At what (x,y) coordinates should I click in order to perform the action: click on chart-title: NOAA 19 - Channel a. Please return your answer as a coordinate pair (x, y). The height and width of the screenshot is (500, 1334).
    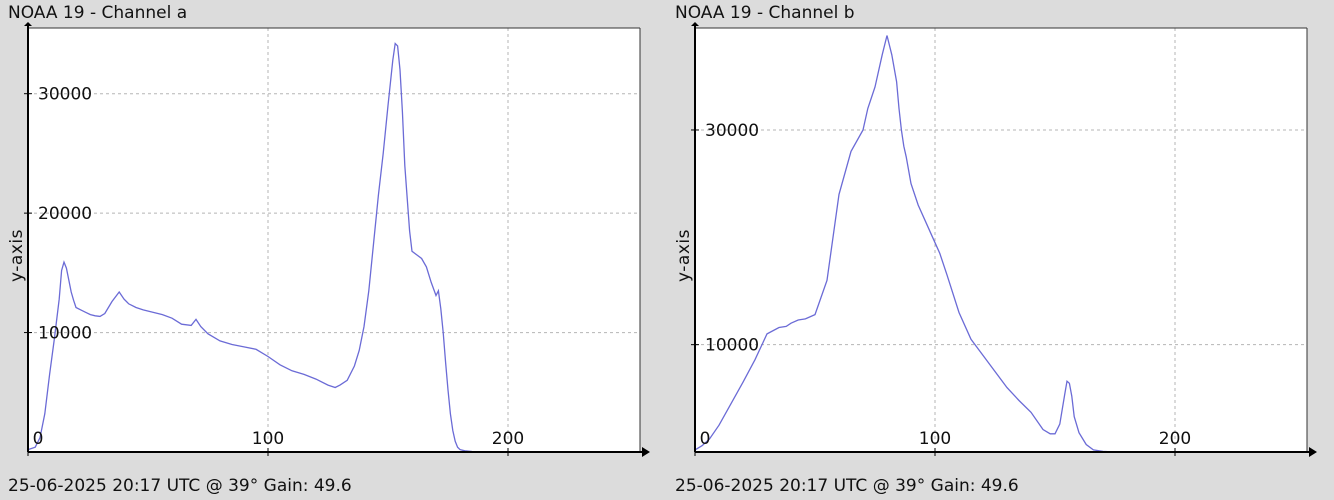
    Looking at the image, I should click on (98, 13).